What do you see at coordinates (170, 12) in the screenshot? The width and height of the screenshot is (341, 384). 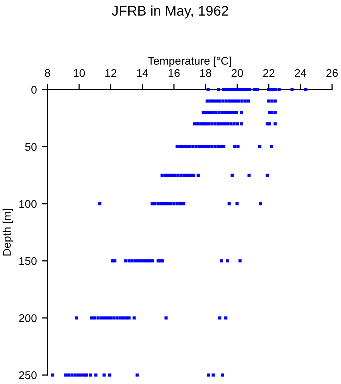 I see `chart-title: JFRB in May, 1962` at bounding box center [170, 12].